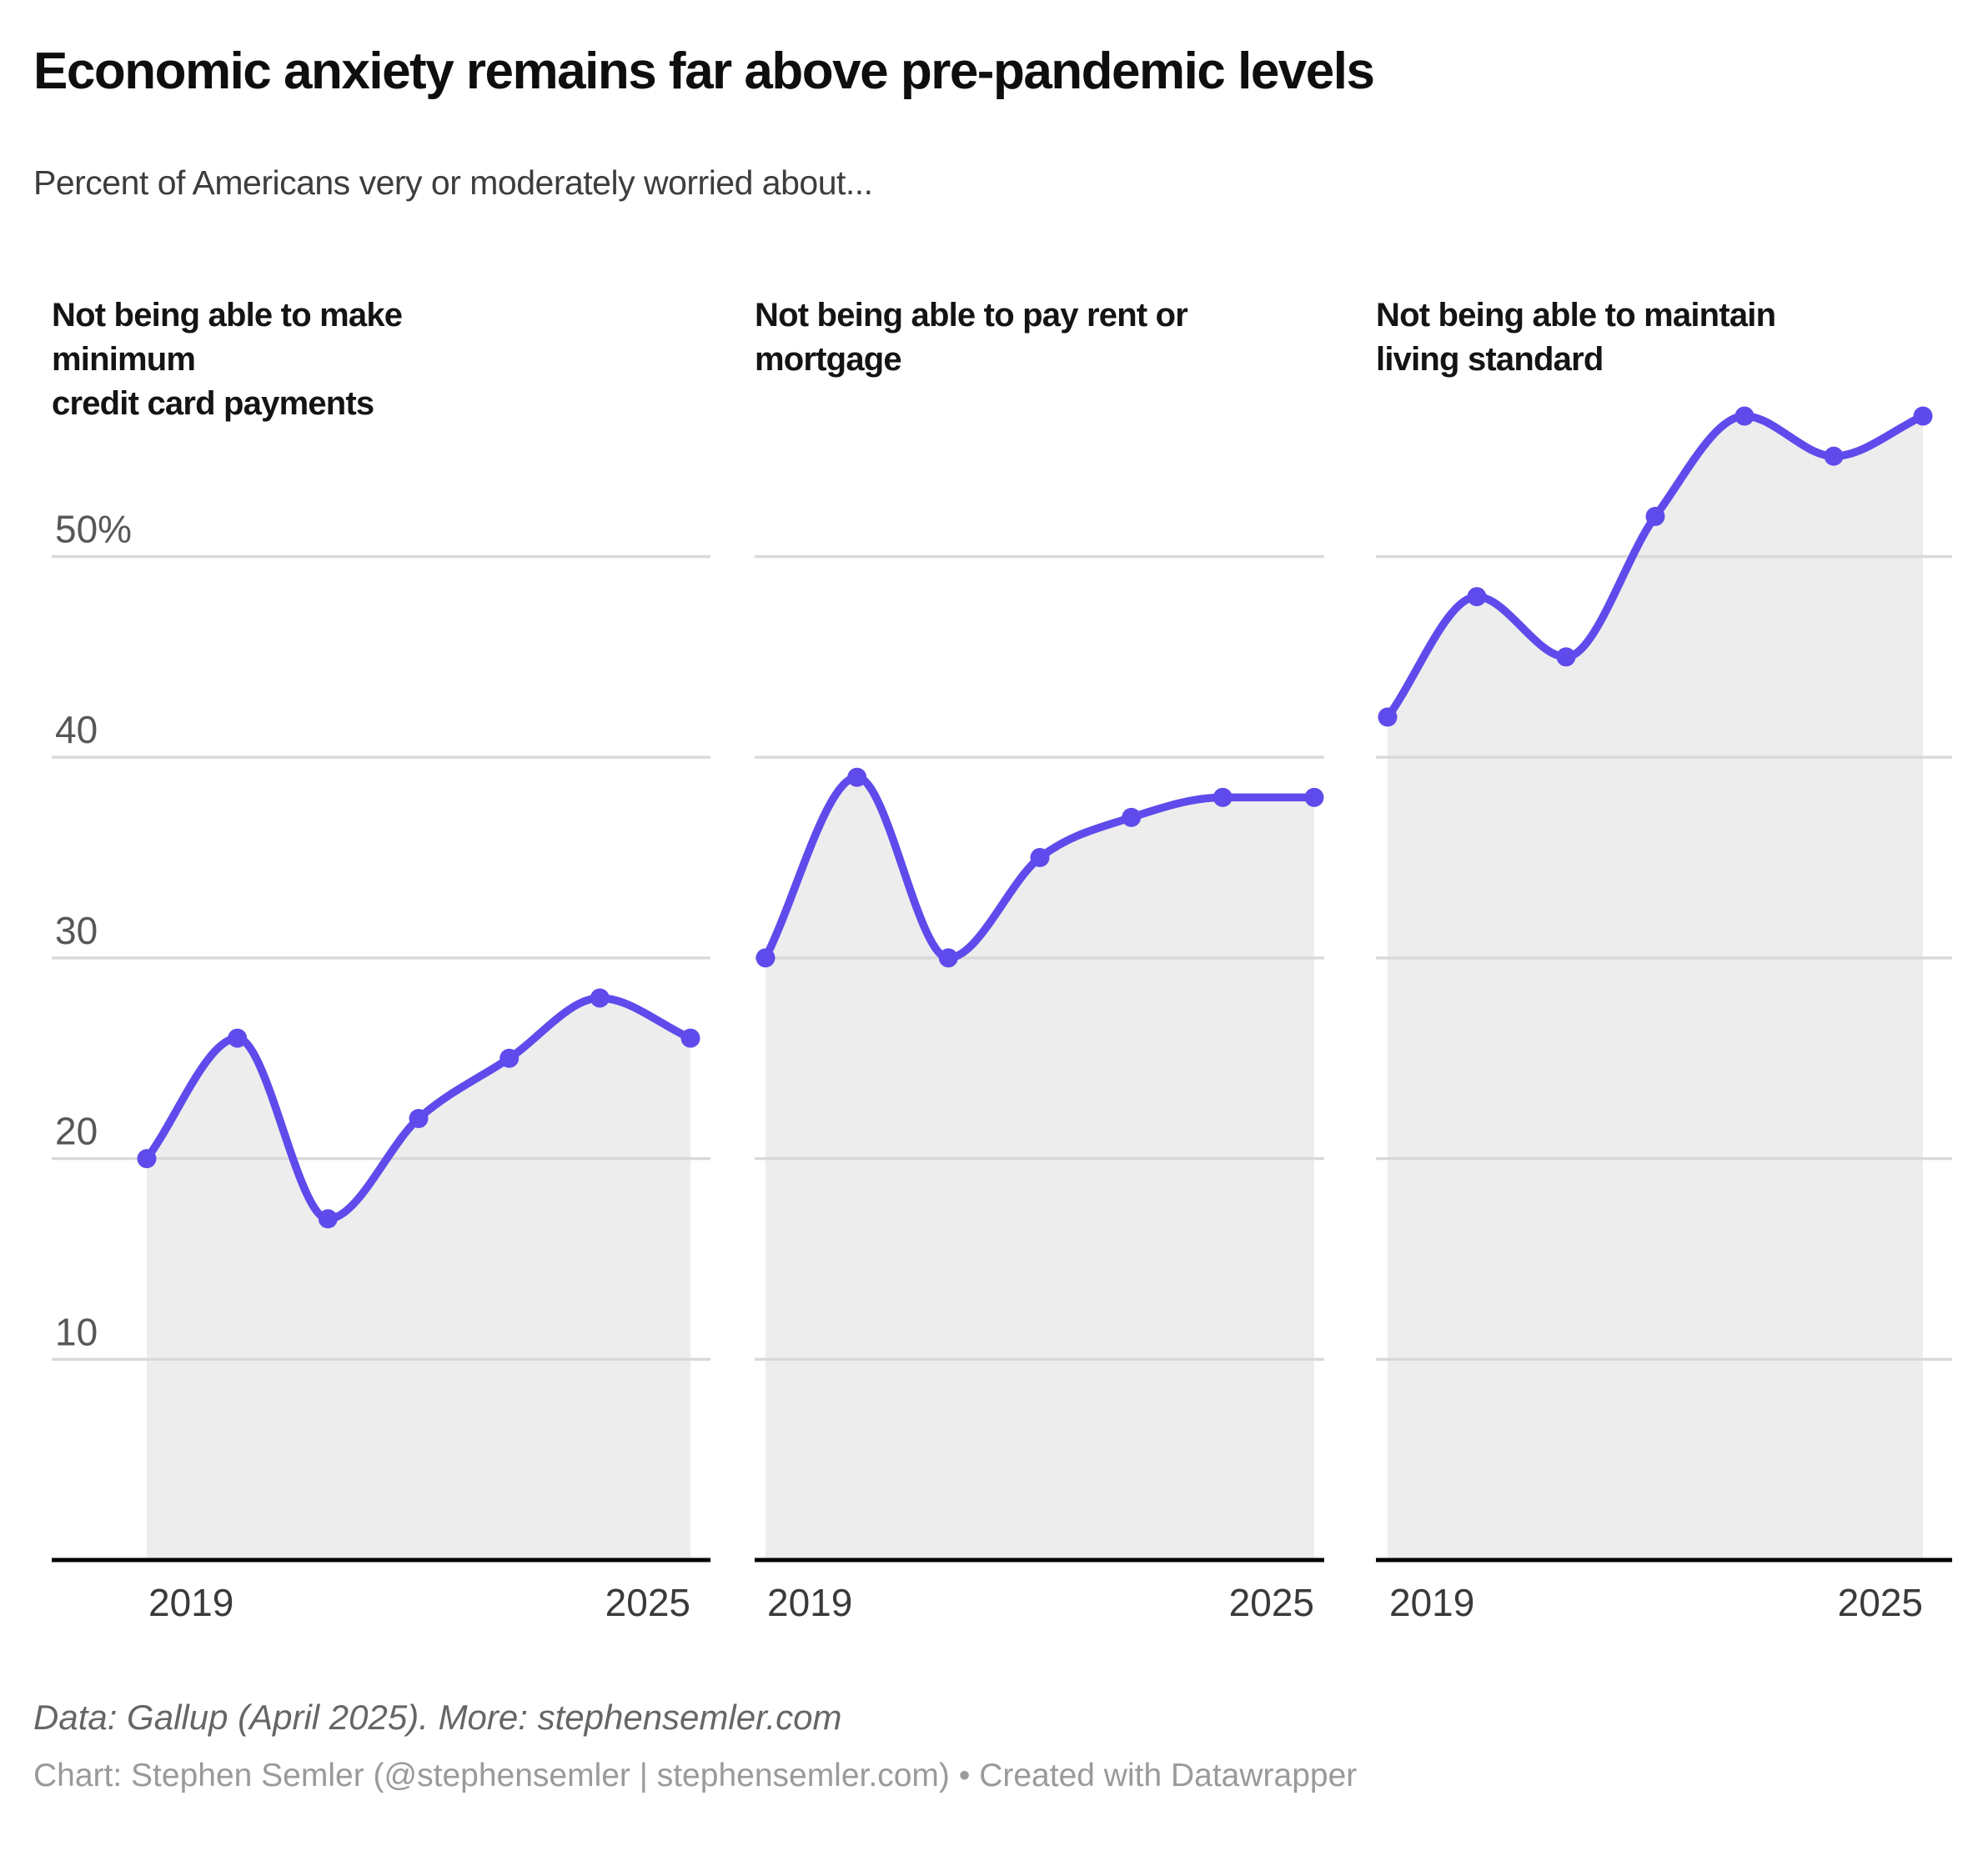 The width and height of the screenshot is (1988, 1851). What do you see at coordinates (971, 315) in the screenshot?
I see `panel-title-line: Not being able to pay rent or` at bounding box center [971, 315].